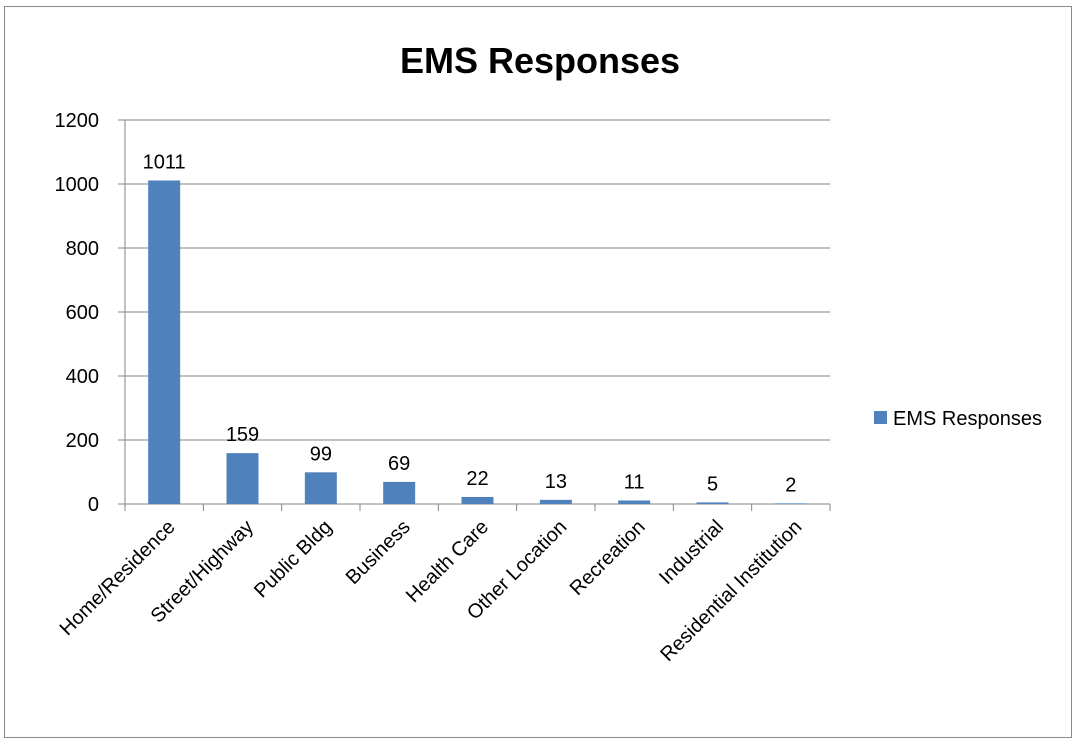 The width and height of the screenshot is (1079, 744). I want to click on legend: EMS Responses, so click(958, 419).